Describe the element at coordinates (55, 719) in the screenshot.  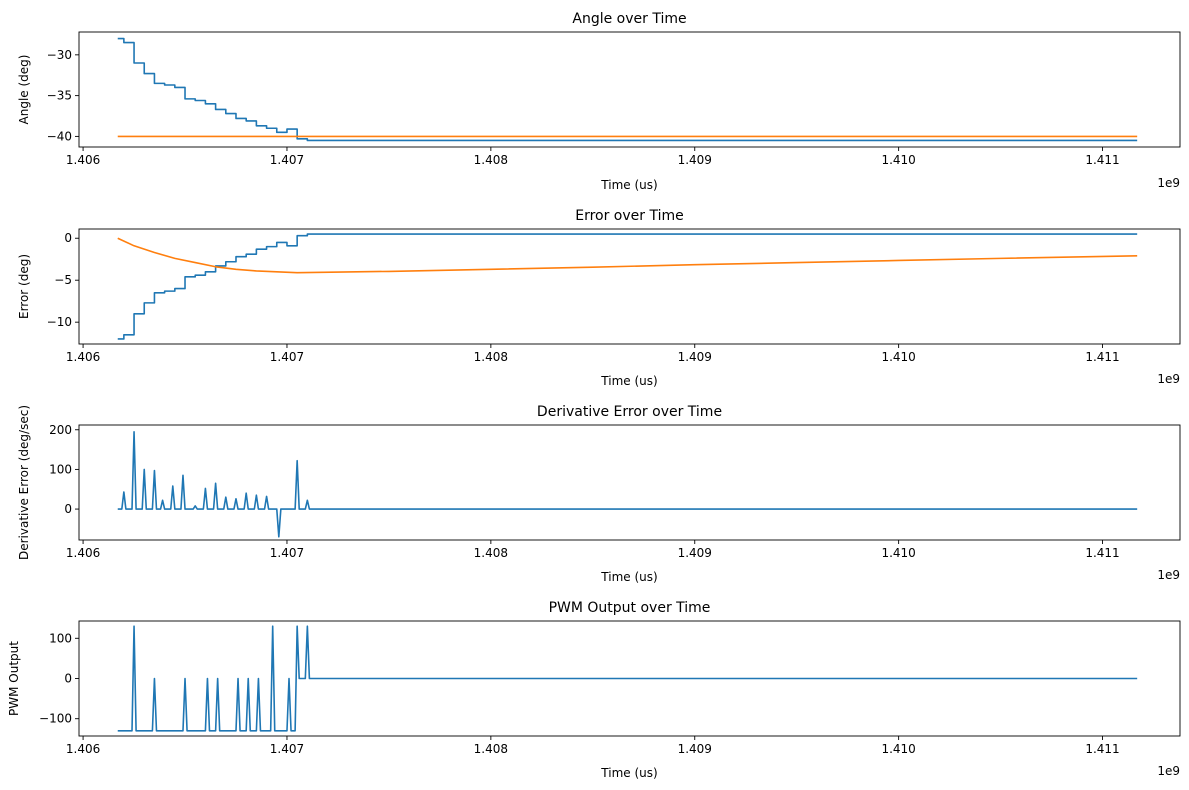
I see `y-tick-label: −100` at that location.